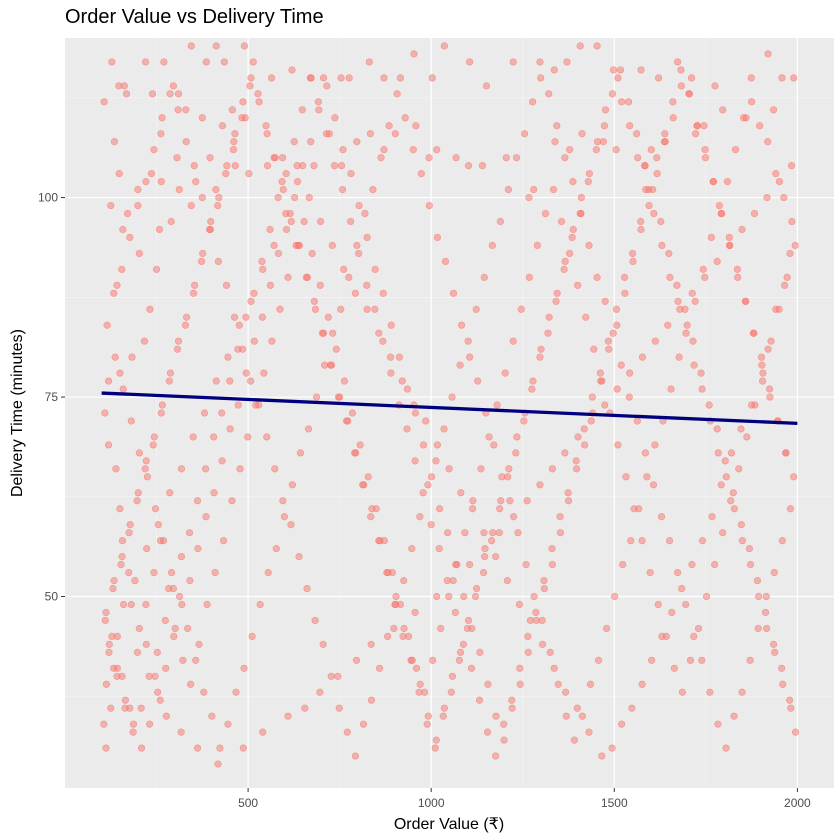 The image size is (840, 840). I want to click on trend-line, so click(449, 408).